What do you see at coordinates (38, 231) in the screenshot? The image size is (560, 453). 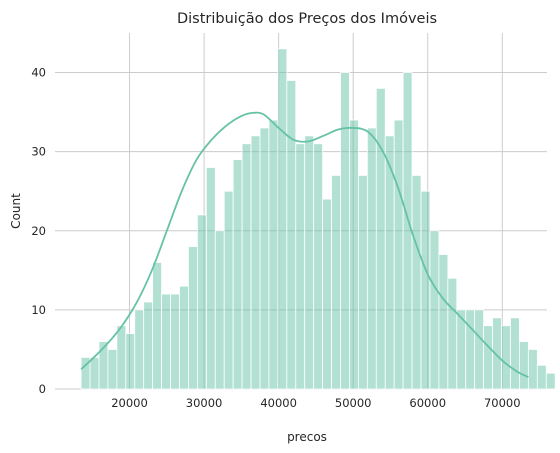 I see `y-tick-label: 20` at bounding box center [38, 231].